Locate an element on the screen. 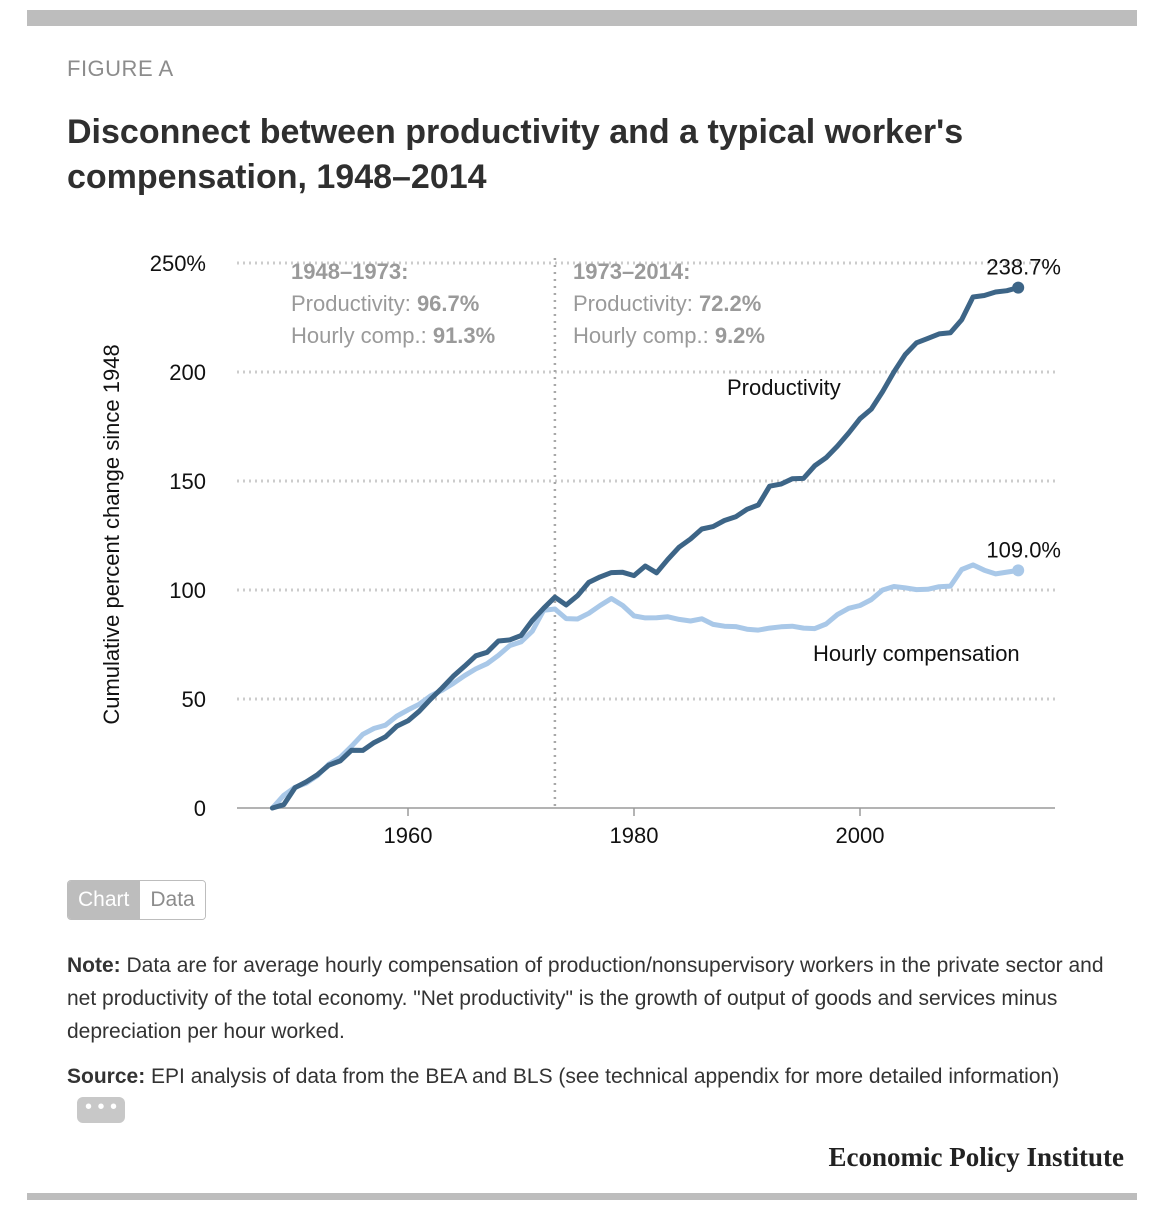 The height and width of the screenshot is (1210, 1170). annotation-line: Hourly comp.: 9.2% is located at coordinates (669, 335).